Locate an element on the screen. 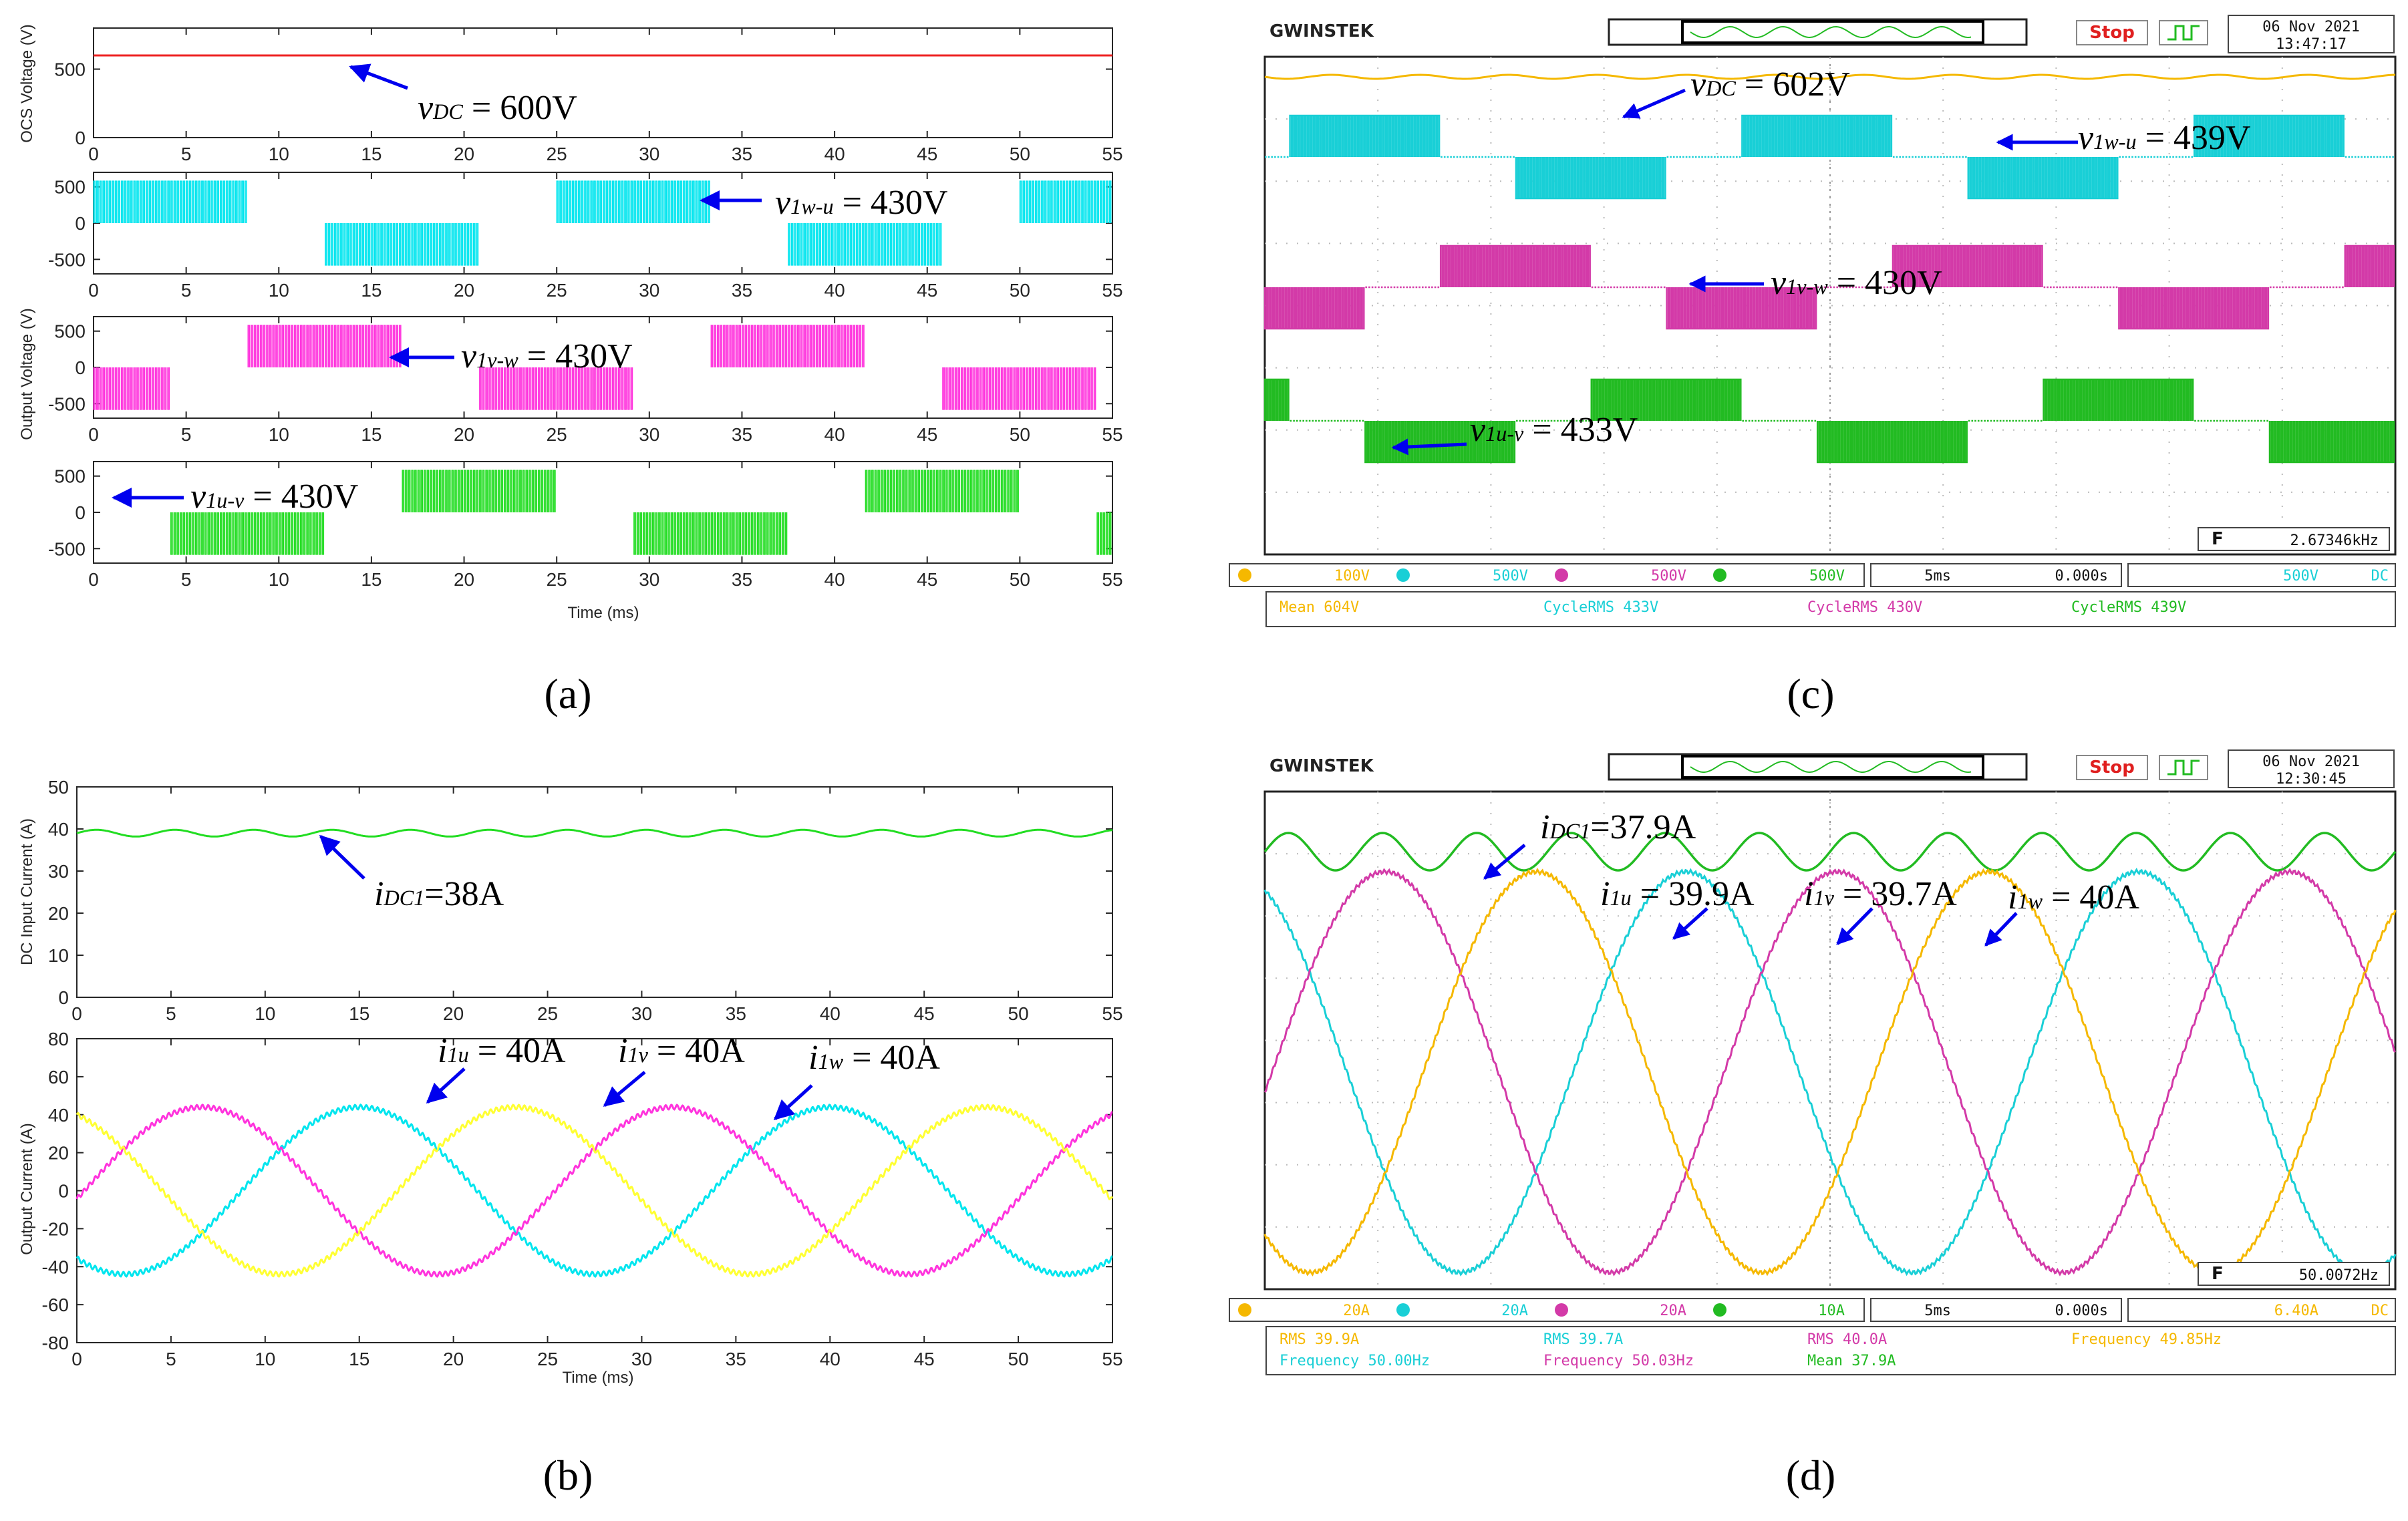  panel-b-ylabel-dc: DC Input Current (A) is located at coordinates (27, 891).